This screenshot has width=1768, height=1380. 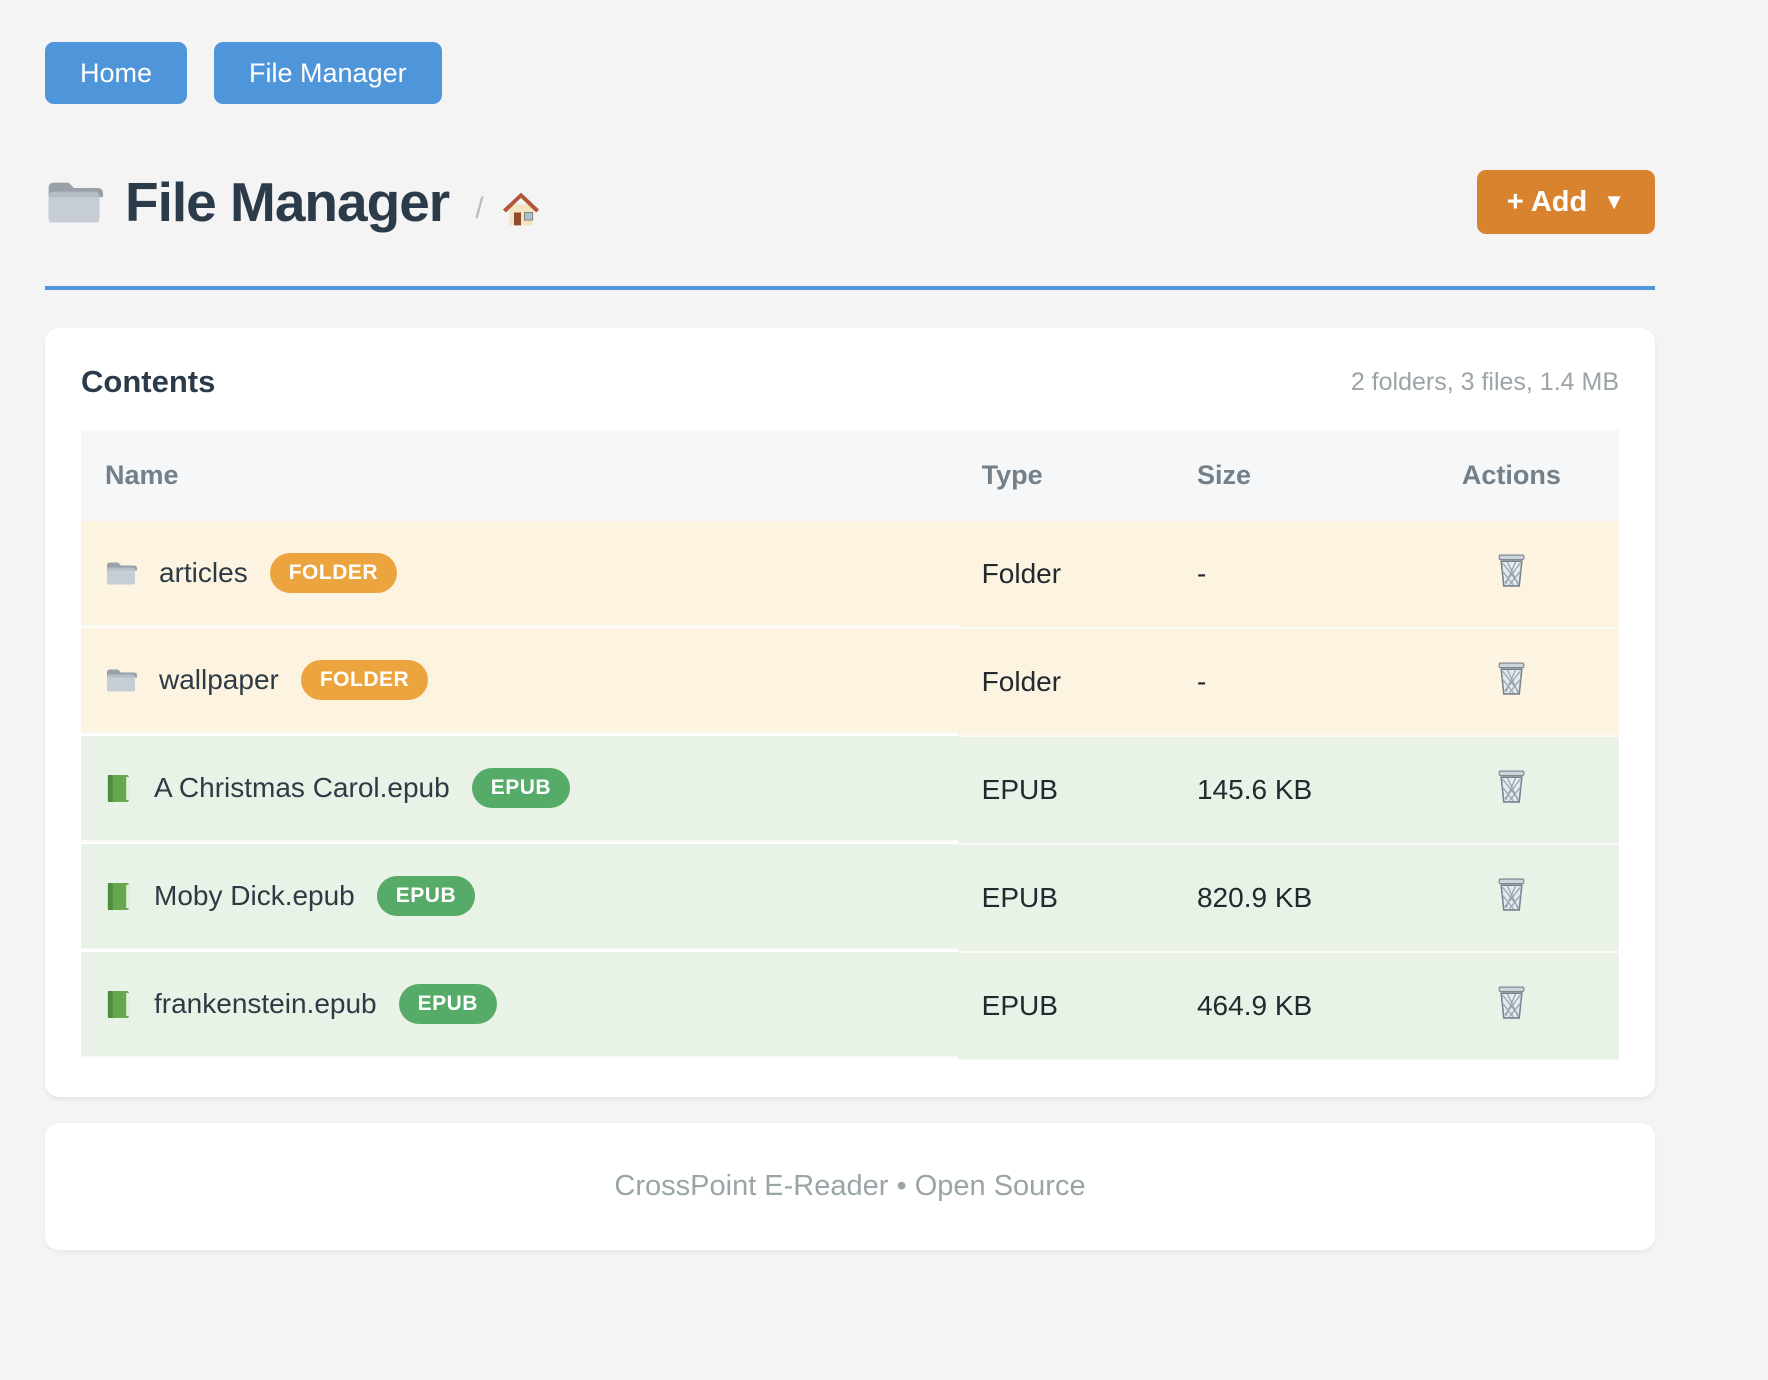 I want to click on size-cell: 145.6 KB, so click(x=1288, y=790).